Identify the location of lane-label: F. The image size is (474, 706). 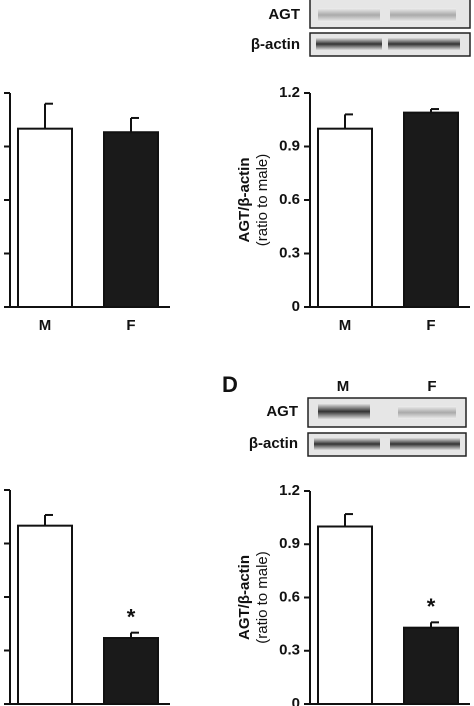
(431, 386).